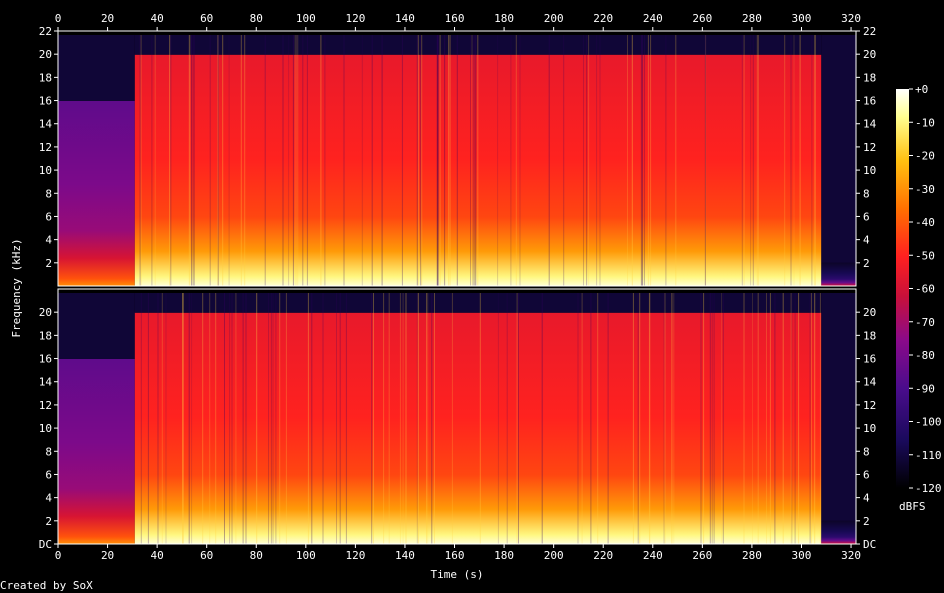 The width and height of the screenshot is (944, 593). Describe the element at coordinates (405, 555) in the screenshot. I see `x-tick-label: 140` at that location.